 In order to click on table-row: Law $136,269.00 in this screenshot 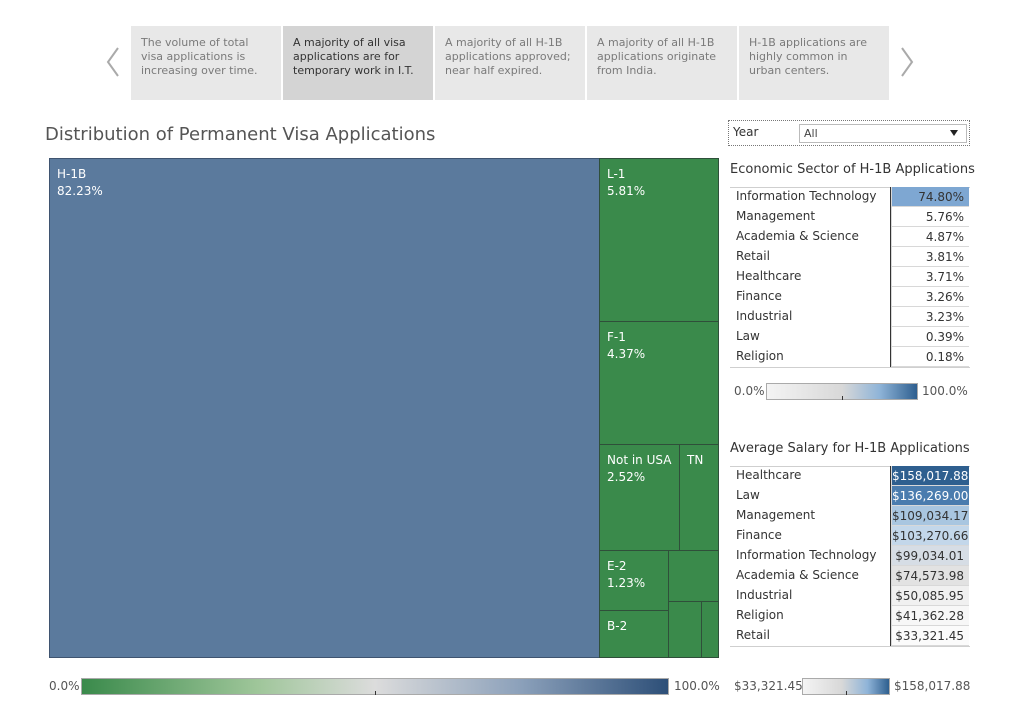, I will do `click(850, 496)`.